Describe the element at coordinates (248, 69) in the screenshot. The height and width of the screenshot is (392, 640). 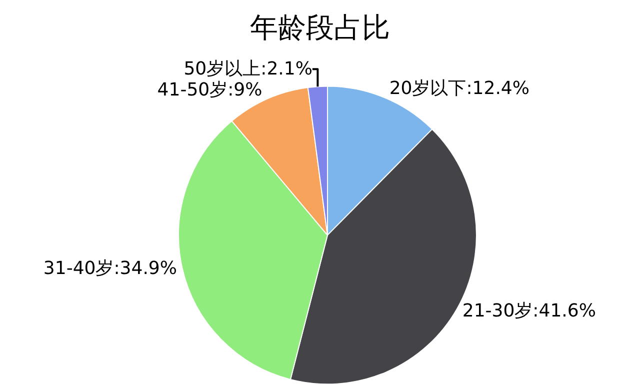
I see `slice-label: 50岁以上:2.1%` at that location.